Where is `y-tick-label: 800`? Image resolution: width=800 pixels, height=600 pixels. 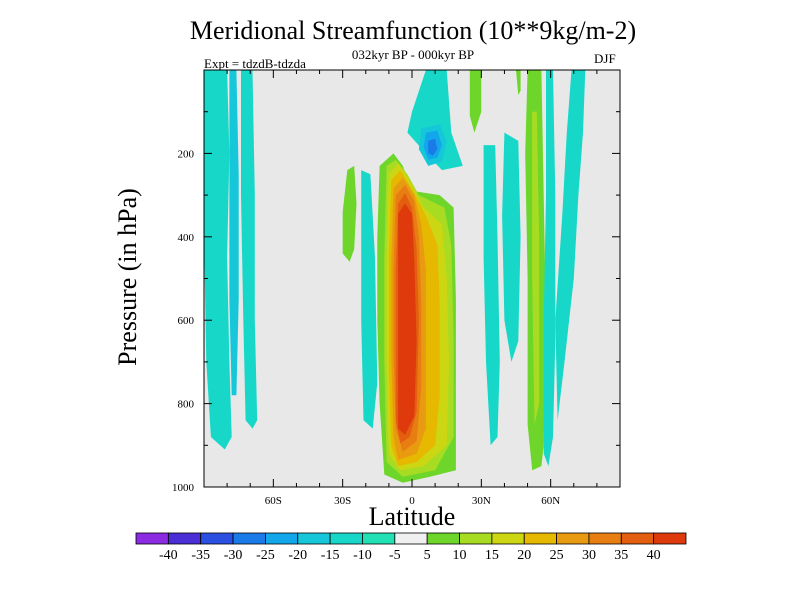
y-tick-label: 800 is located at coordinates (186, 405).